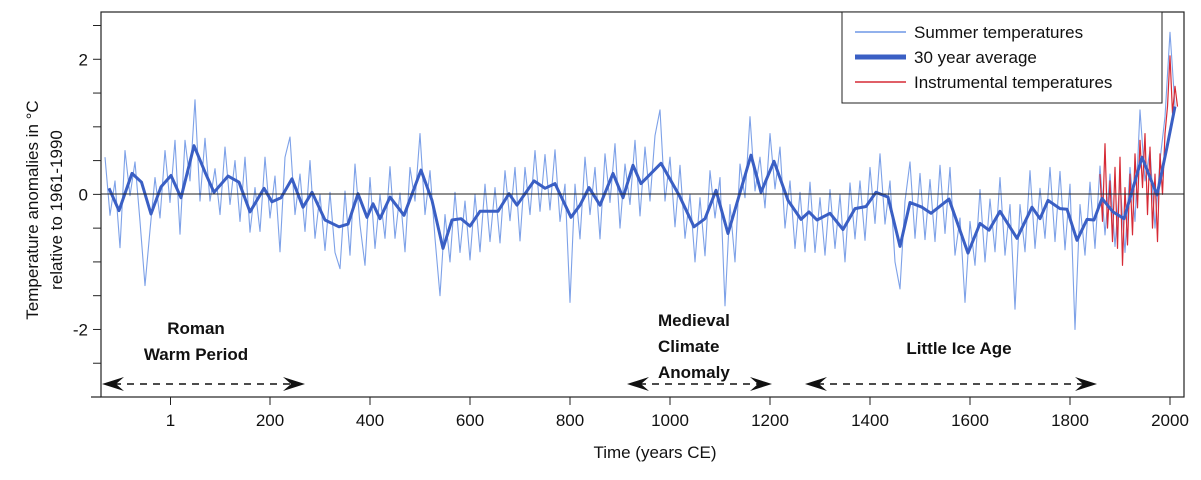 The image size is (1201, 480). Describe the element at coordinates (670, 420) in the screenshot. I see `x-tick-label: 1000` at that location.